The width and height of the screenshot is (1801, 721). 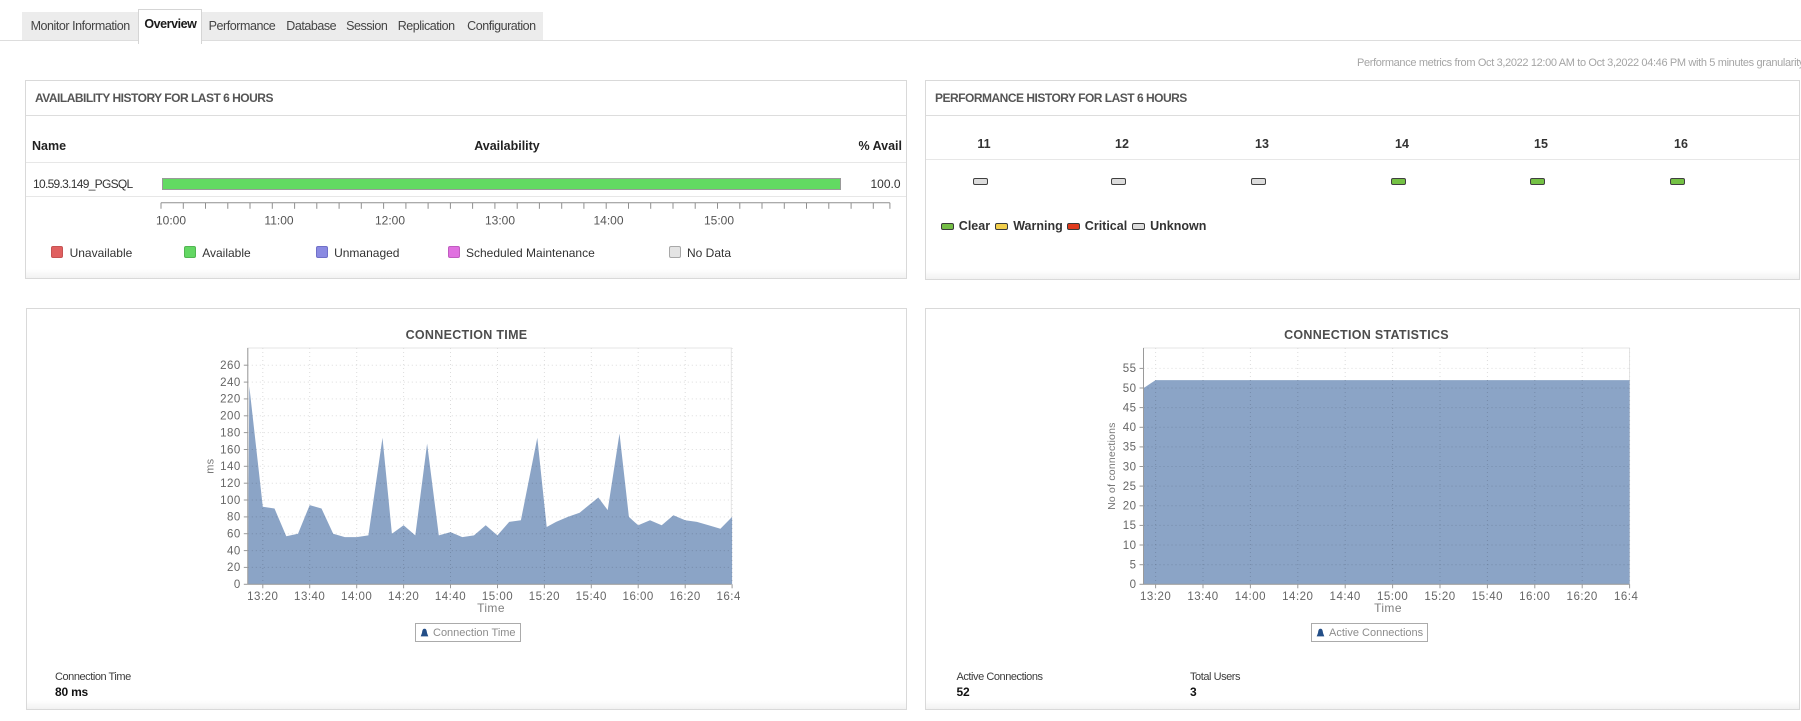 I want to click on svg-text: 100, so click(x=230, y=501).